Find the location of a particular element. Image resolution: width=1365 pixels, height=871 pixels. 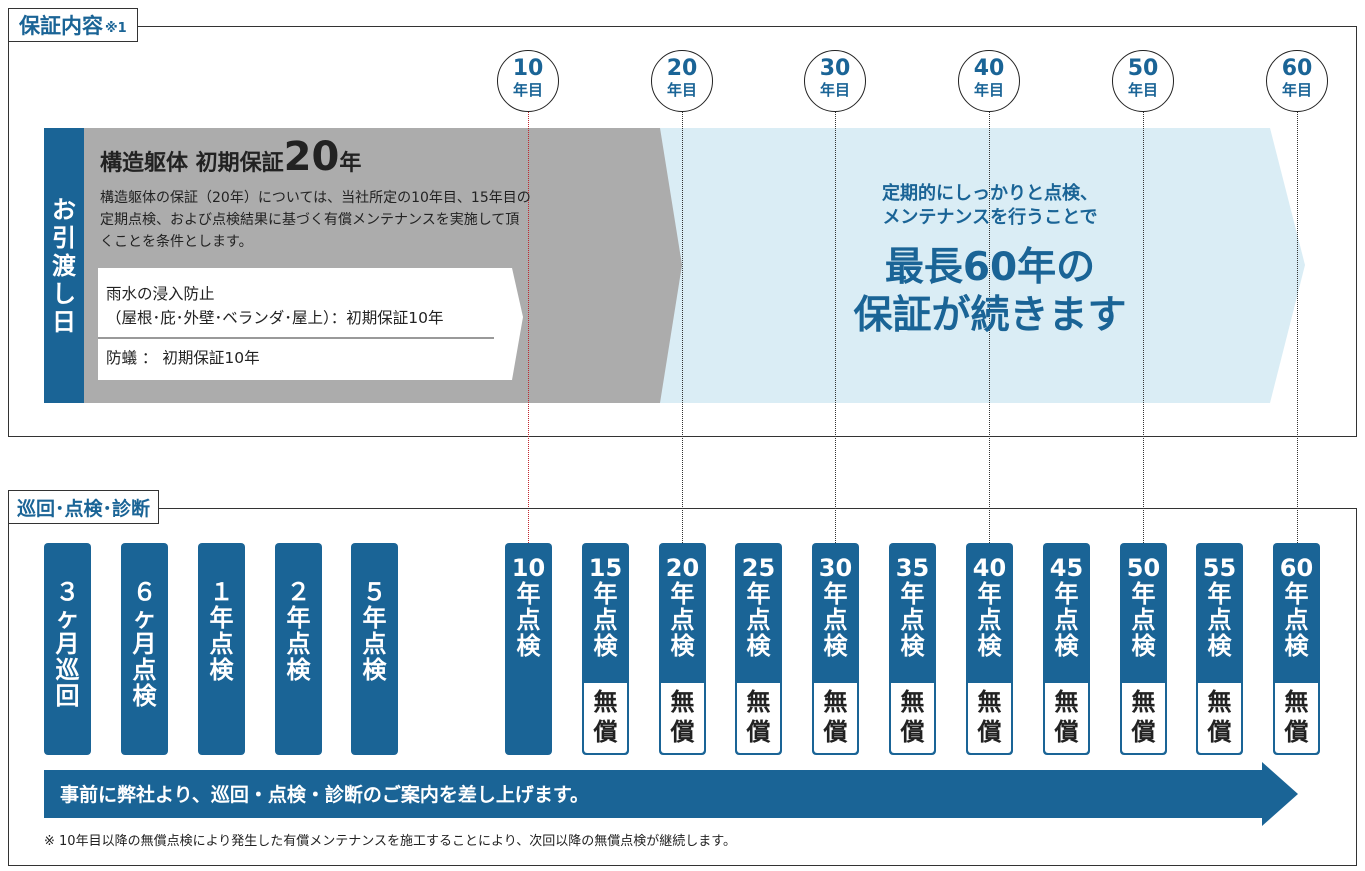

inspection-item: 60 年点検無償 is located at coordinates (1296, 649).